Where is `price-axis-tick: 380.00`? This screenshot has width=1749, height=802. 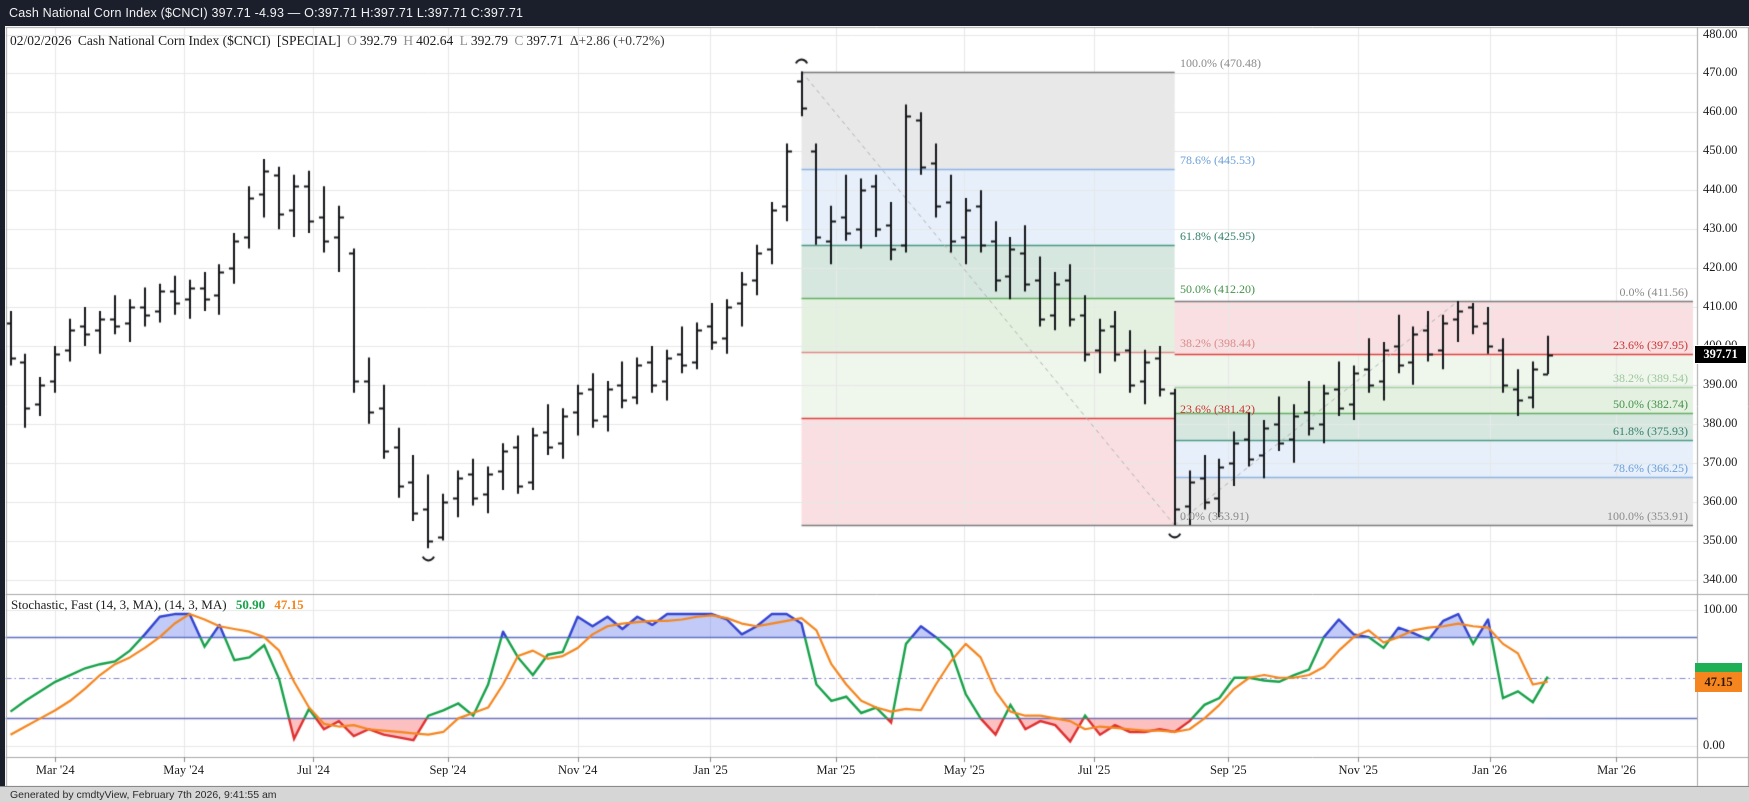 price-axis-tick: 380.00 is located at coordinates (1720, 422).